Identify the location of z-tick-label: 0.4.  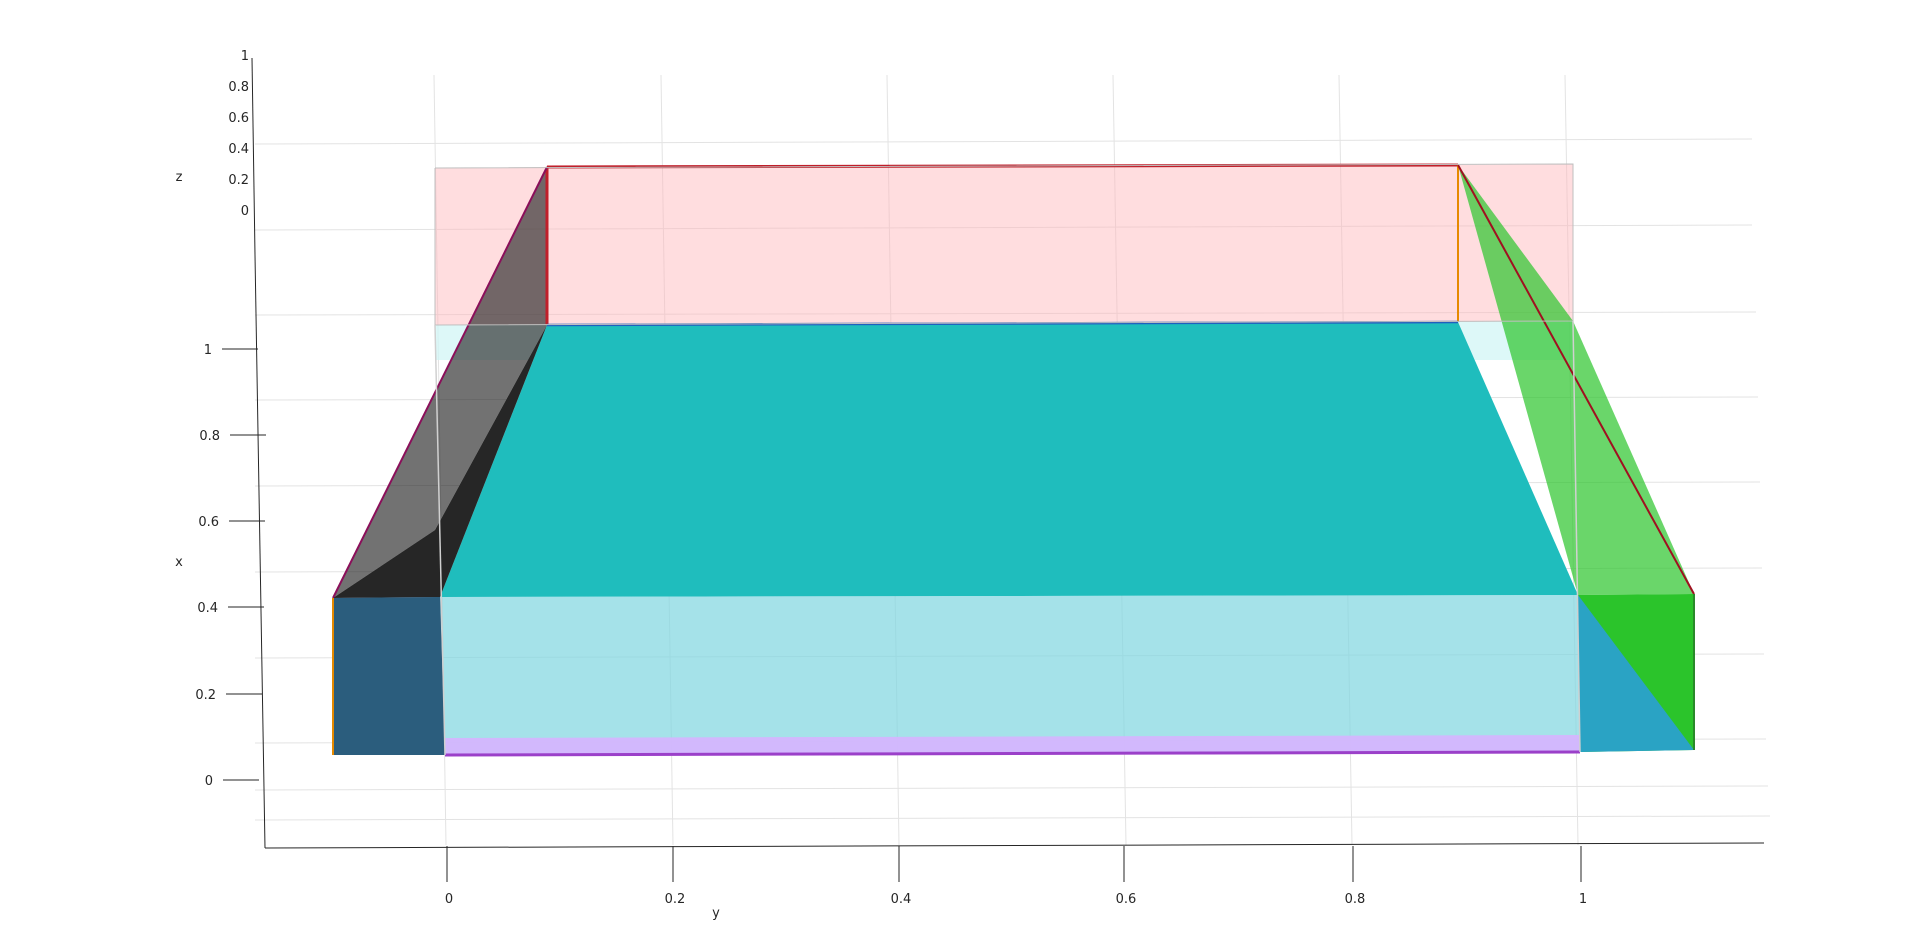
(238, 149).